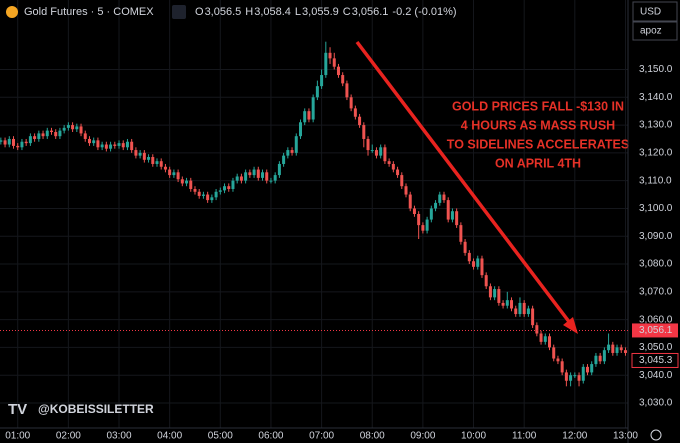  Describe the element at coordinates (272, 12) in the screenshot. I see `ohlc-value: 3,058.4` at that location.